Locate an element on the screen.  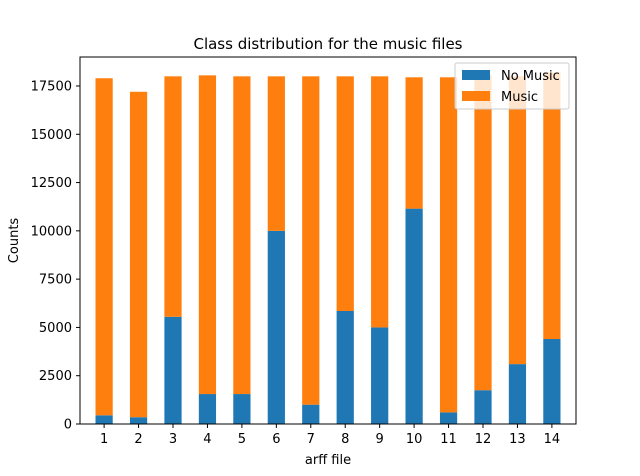
y-axis-title: Counts is located at coordinates (14, 241).